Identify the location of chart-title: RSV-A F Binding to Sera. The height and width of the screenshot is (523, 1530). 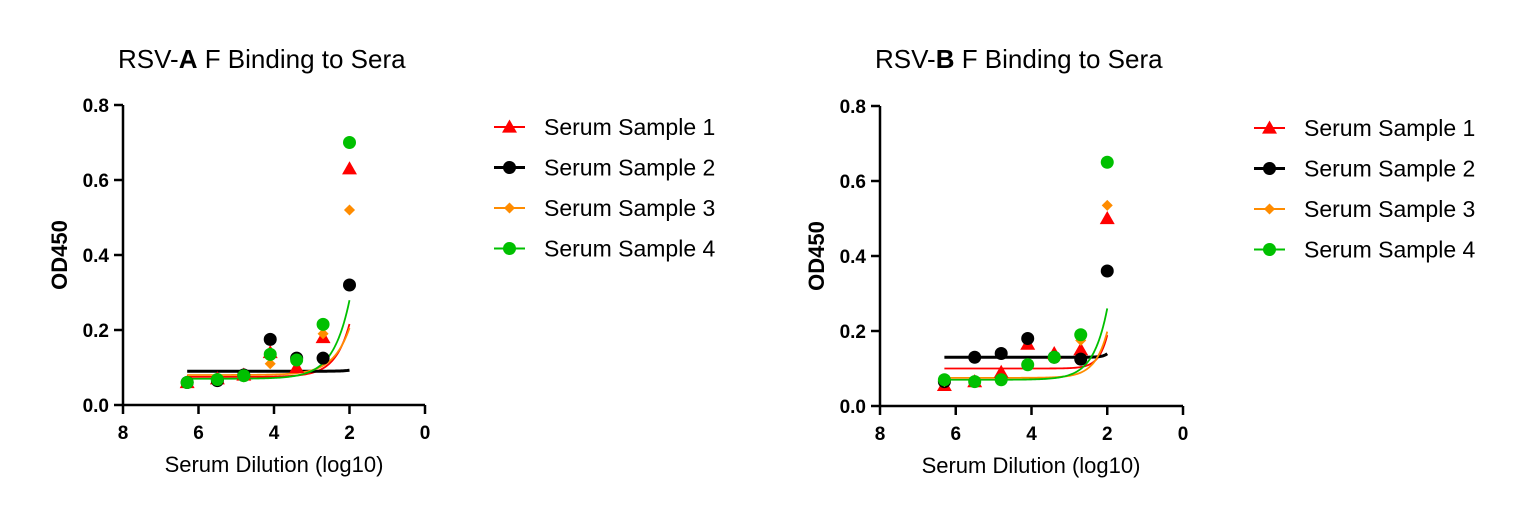
(262, 59).